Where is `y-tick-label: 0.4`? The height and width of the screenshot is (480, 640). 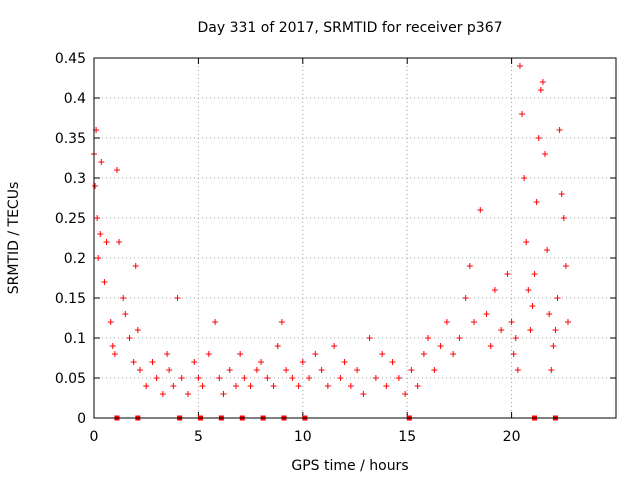 y-tick-label: 0.4 is located at coordinates (75, 99).